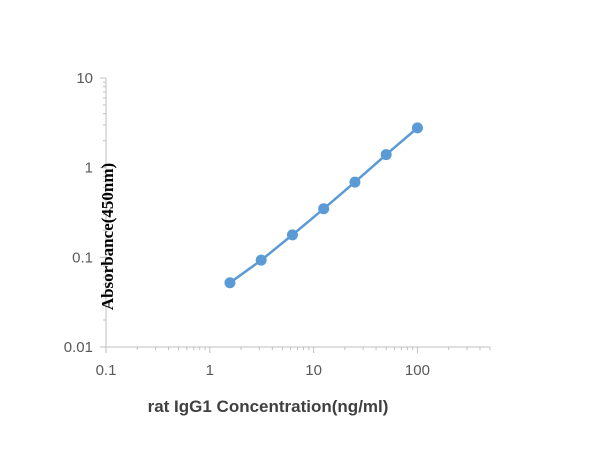 This screenshot has width=592, height=450. I want to click on x-tick-label: 10, so click(313, 370).